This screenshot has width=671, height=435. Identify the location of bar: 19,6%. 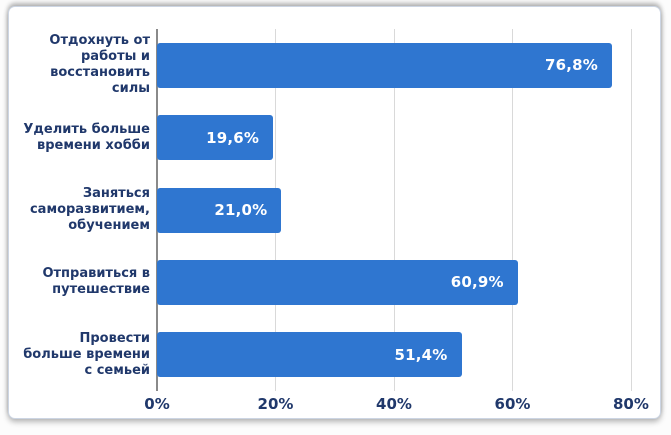
(215, 138).